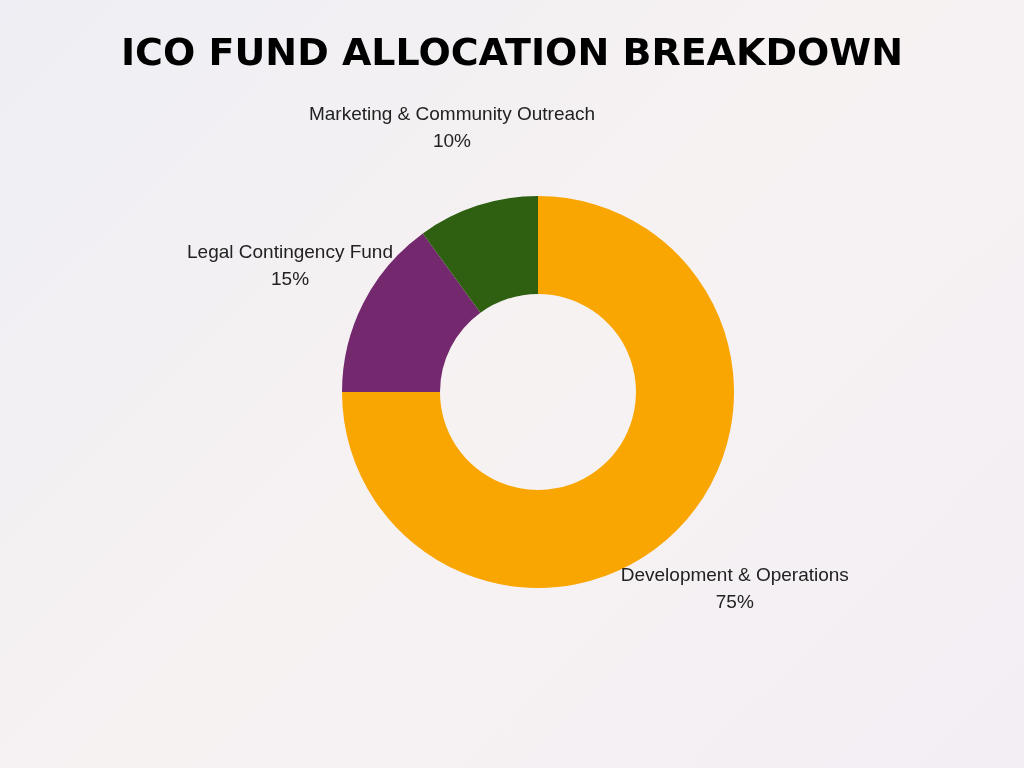  I want to click on chart-title: ICO FUND ALLOCATION BREAKDOWN, so click(512, 52).